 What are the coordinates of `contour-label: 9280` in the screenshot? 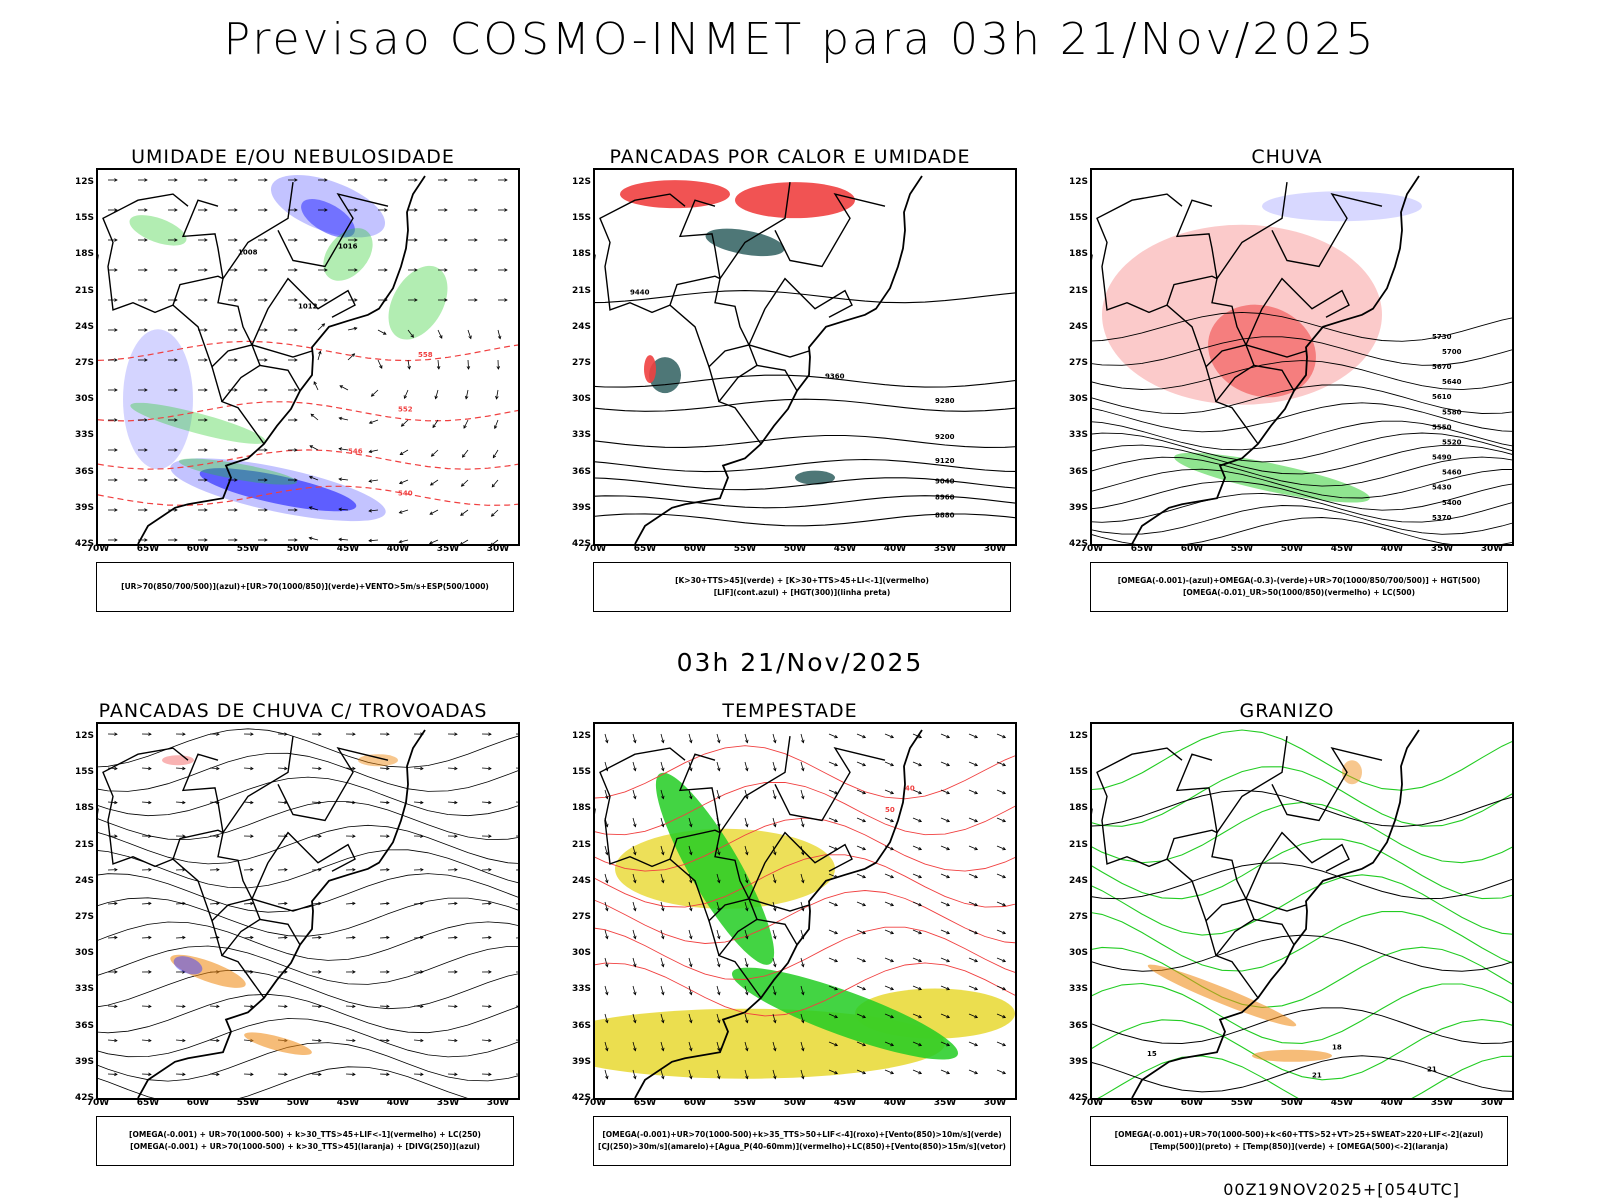 It's located at (945, 401).